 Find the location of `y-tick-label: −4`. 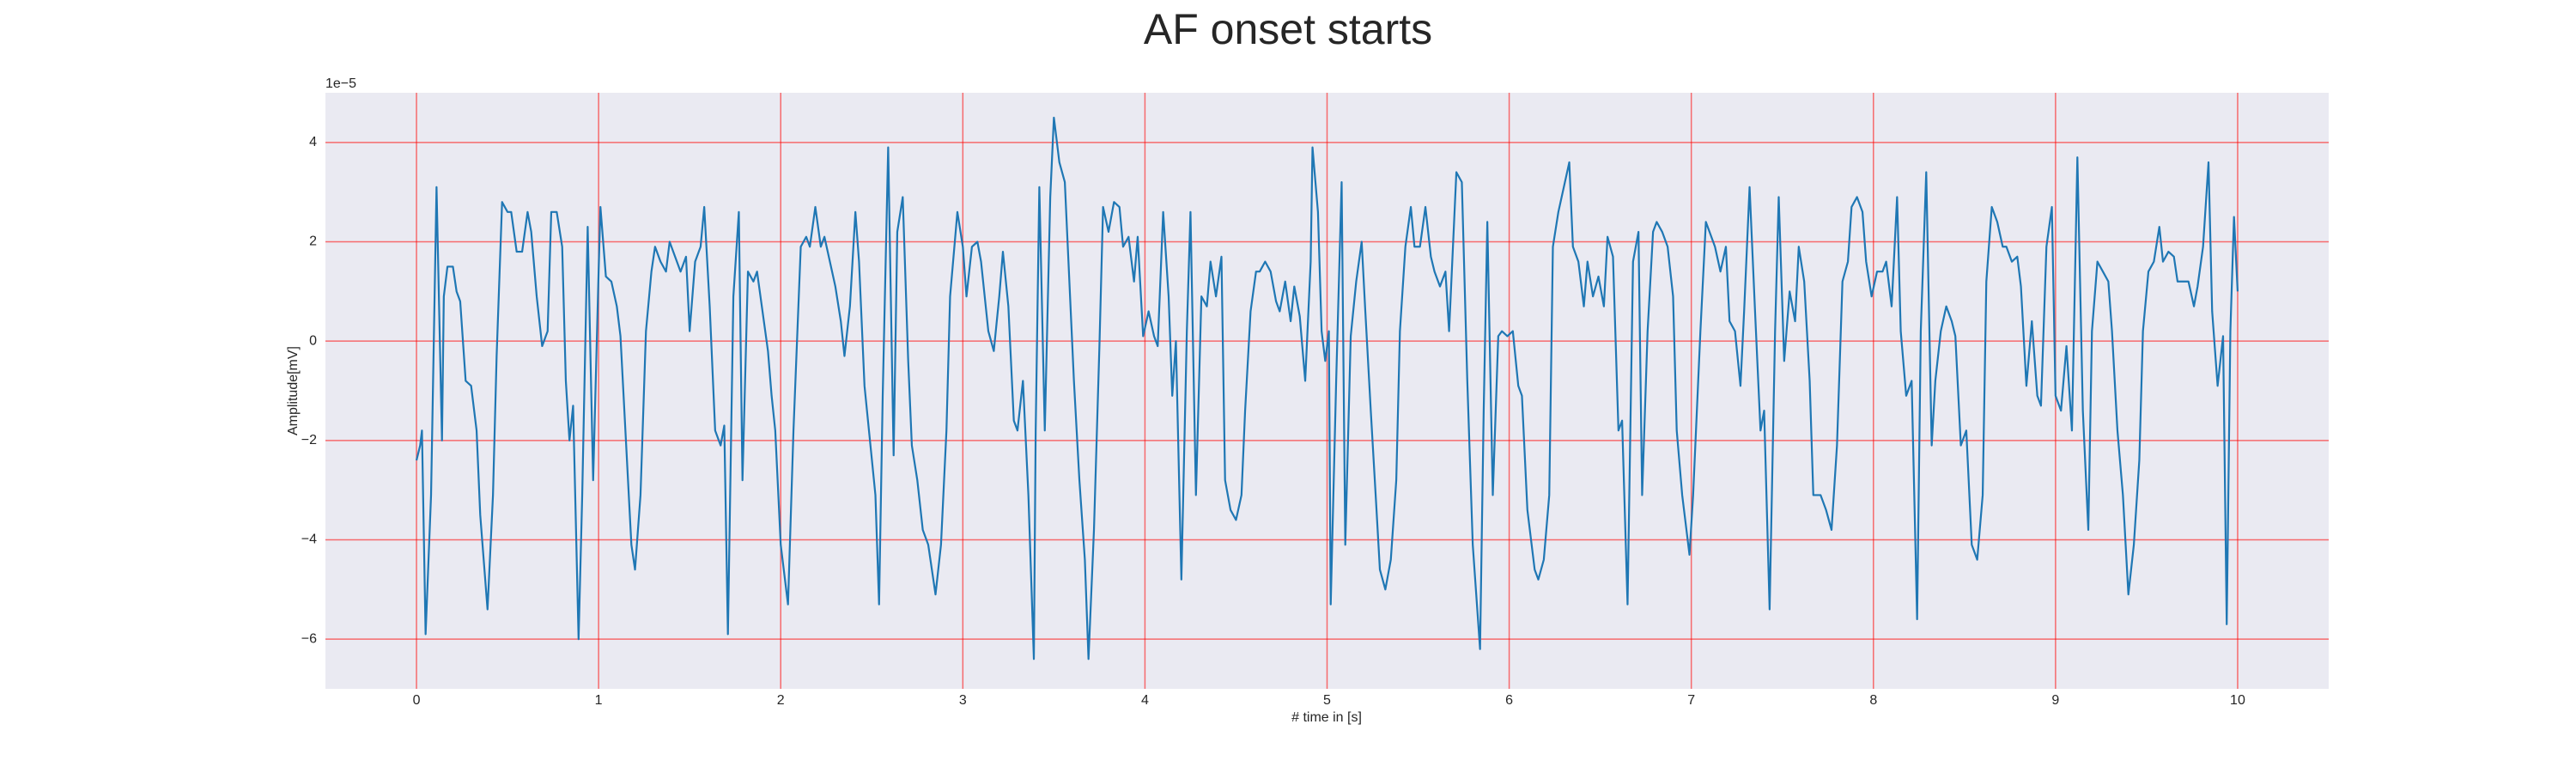

y-tick-label: −4 is located at coordinates (309, 540).